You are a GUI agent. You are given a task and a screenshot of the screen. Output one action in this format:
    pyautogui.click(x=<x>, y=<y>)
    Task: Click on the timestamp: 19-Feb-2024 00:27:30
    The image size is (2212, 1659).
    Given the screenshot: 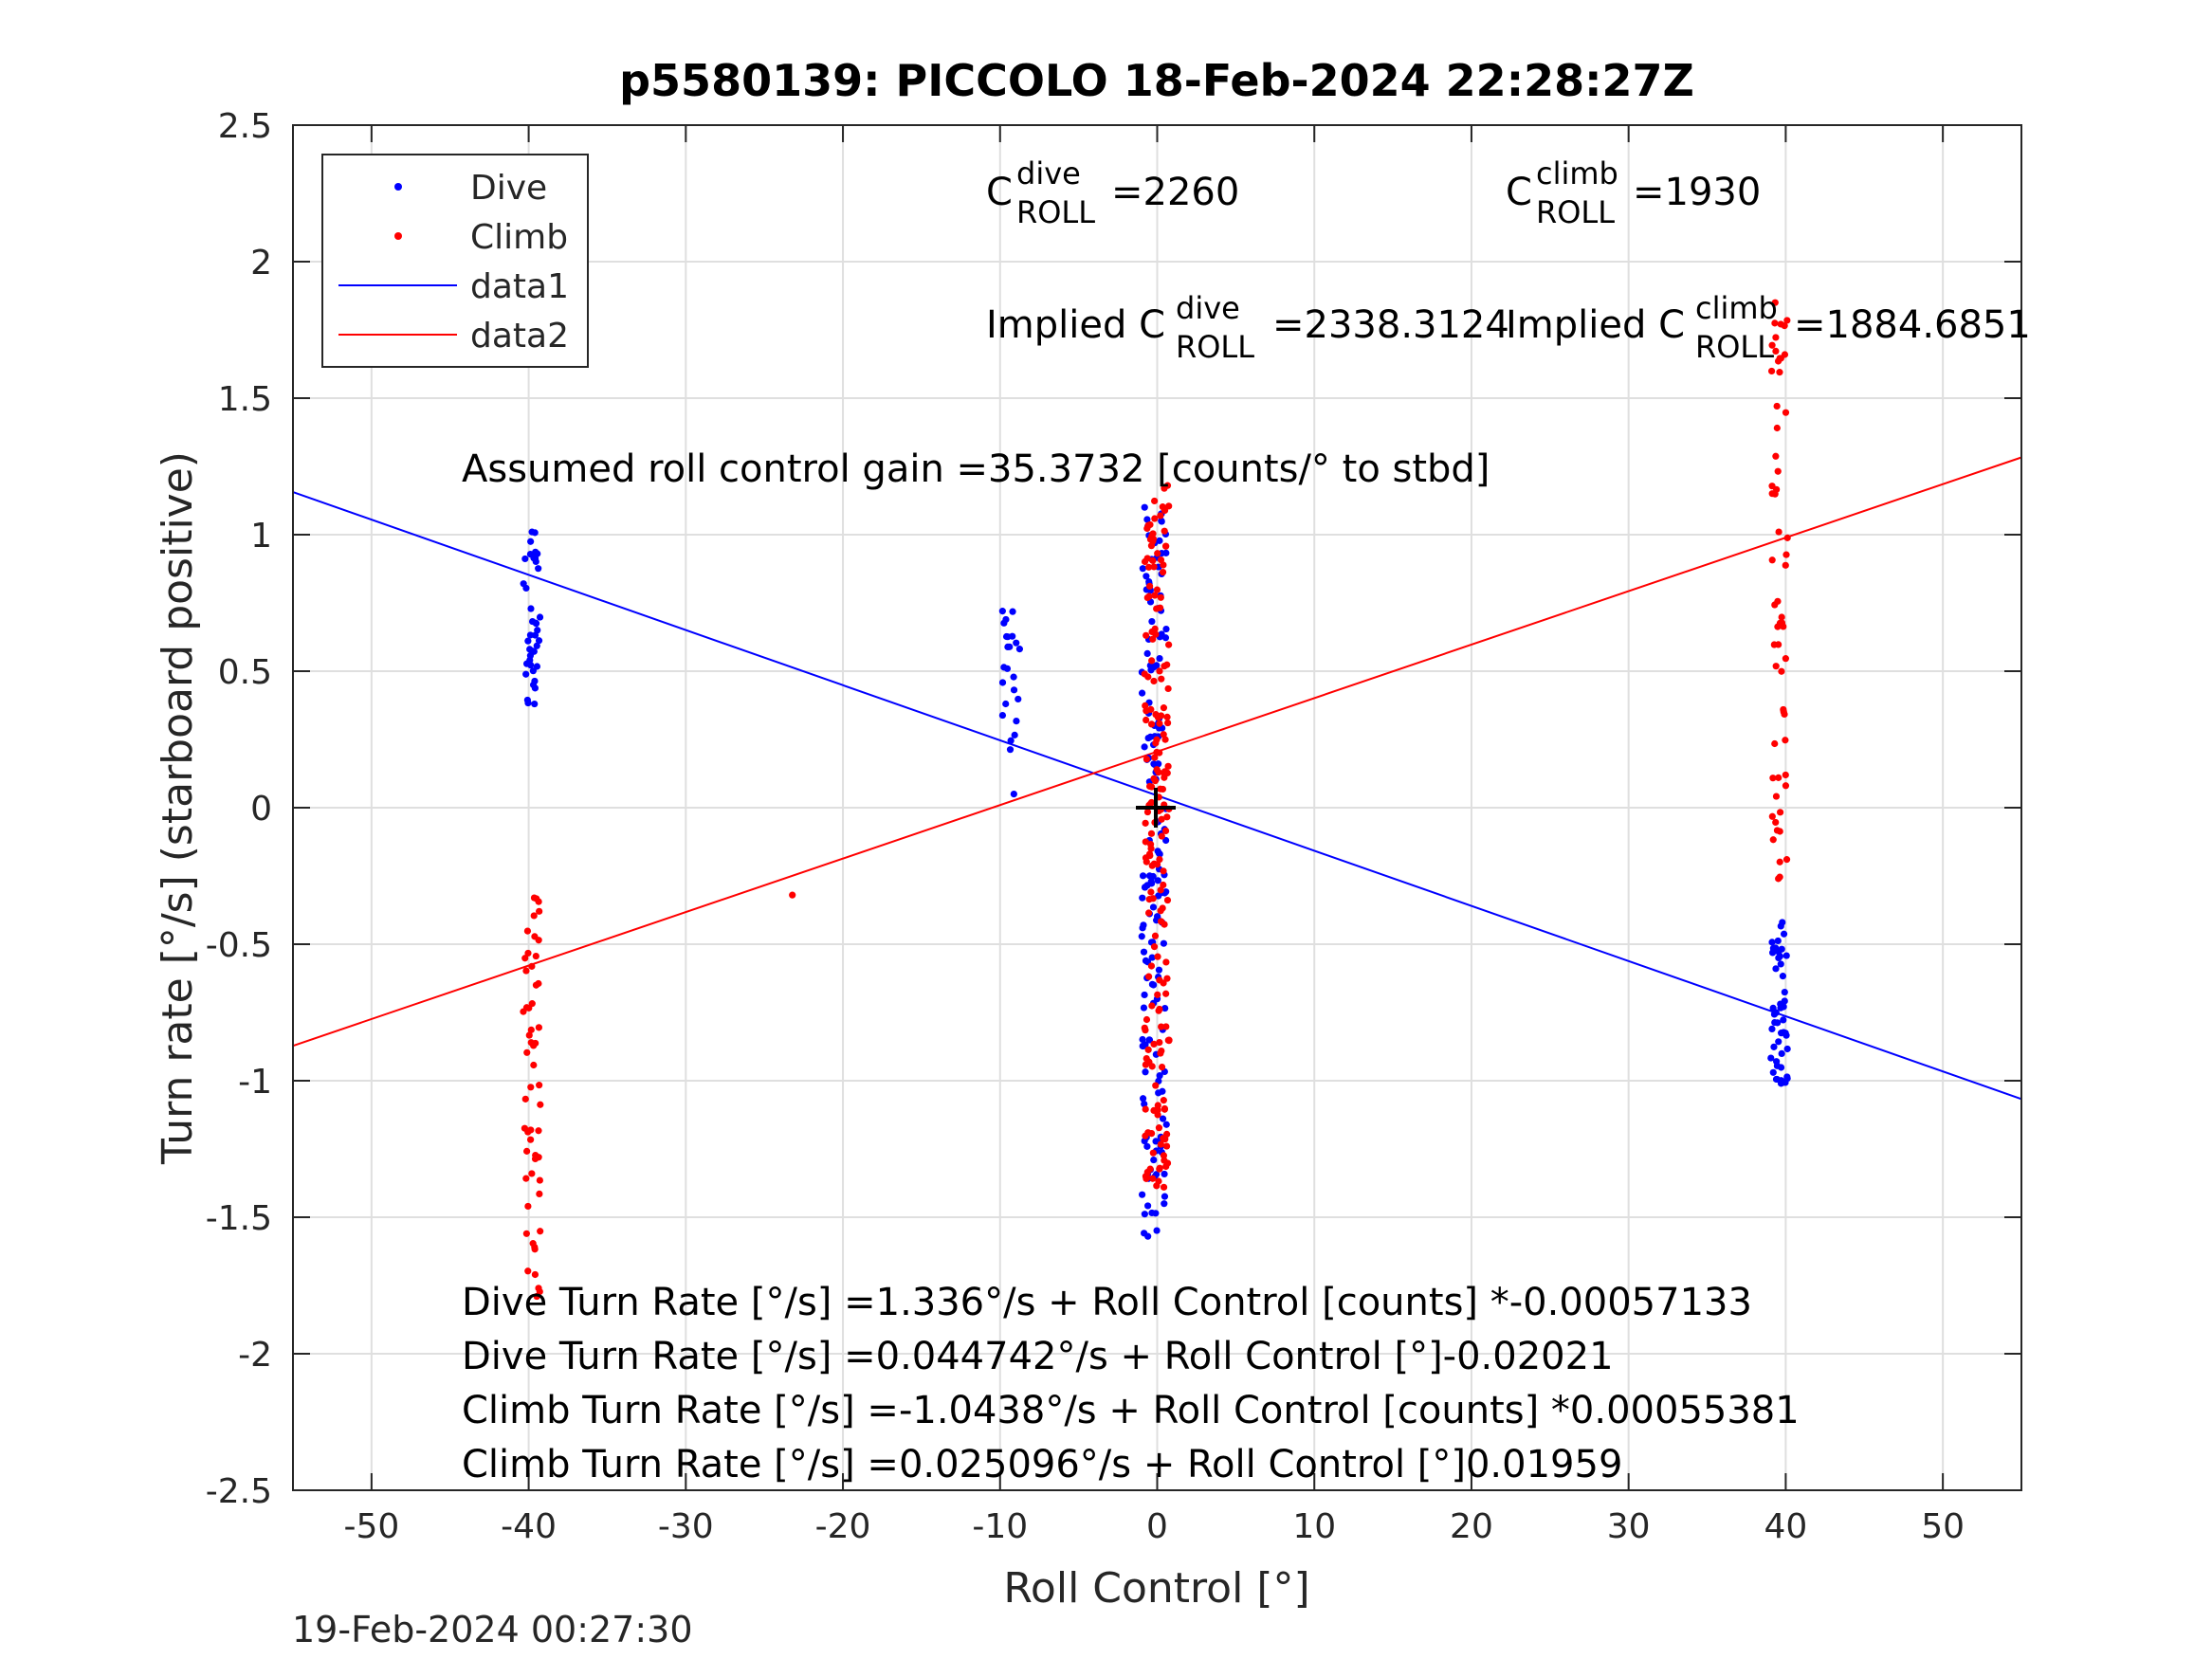 What is the action you would take?
    pyautogui.click(x=492, y=1629)
    